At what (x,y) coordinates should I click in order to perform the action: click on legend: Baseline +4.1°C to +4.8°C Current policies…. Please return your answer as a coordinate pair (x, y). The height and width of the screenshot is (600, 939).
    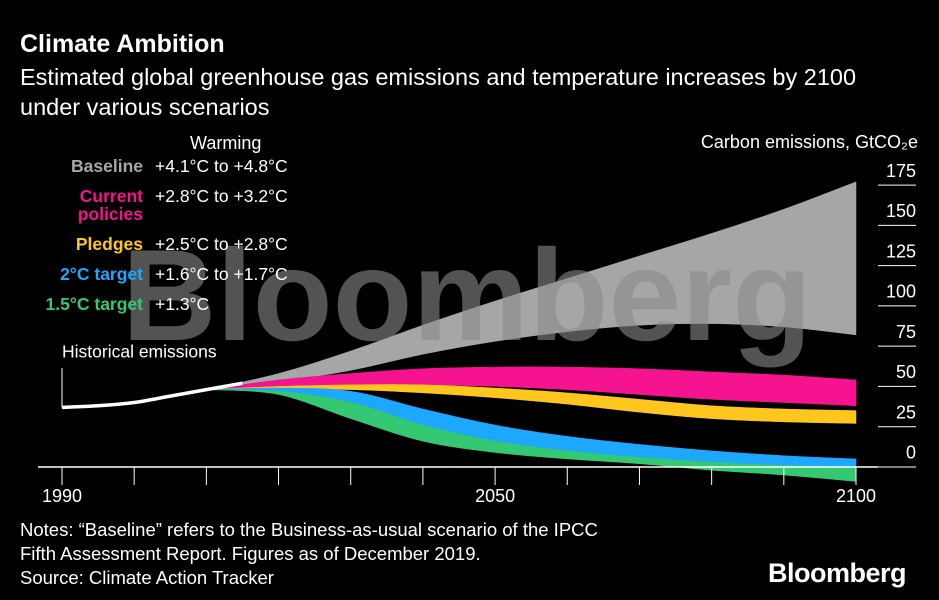
    Looking at the image, I should click on (170, 241).